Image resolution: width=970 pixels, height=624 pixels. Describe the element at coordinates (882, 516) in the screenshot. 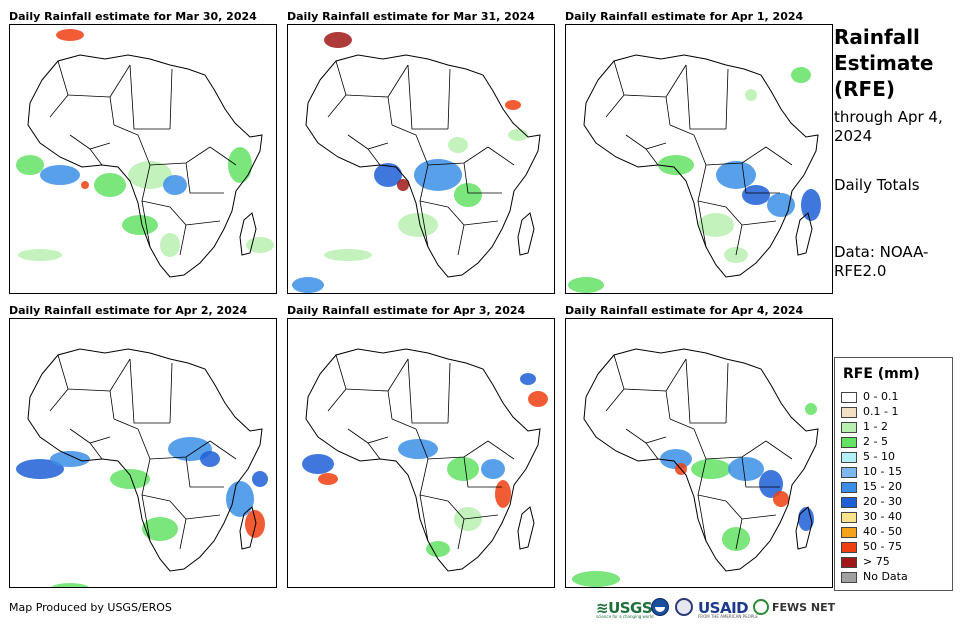

I see `legend-label: 30 - 40` at that location.